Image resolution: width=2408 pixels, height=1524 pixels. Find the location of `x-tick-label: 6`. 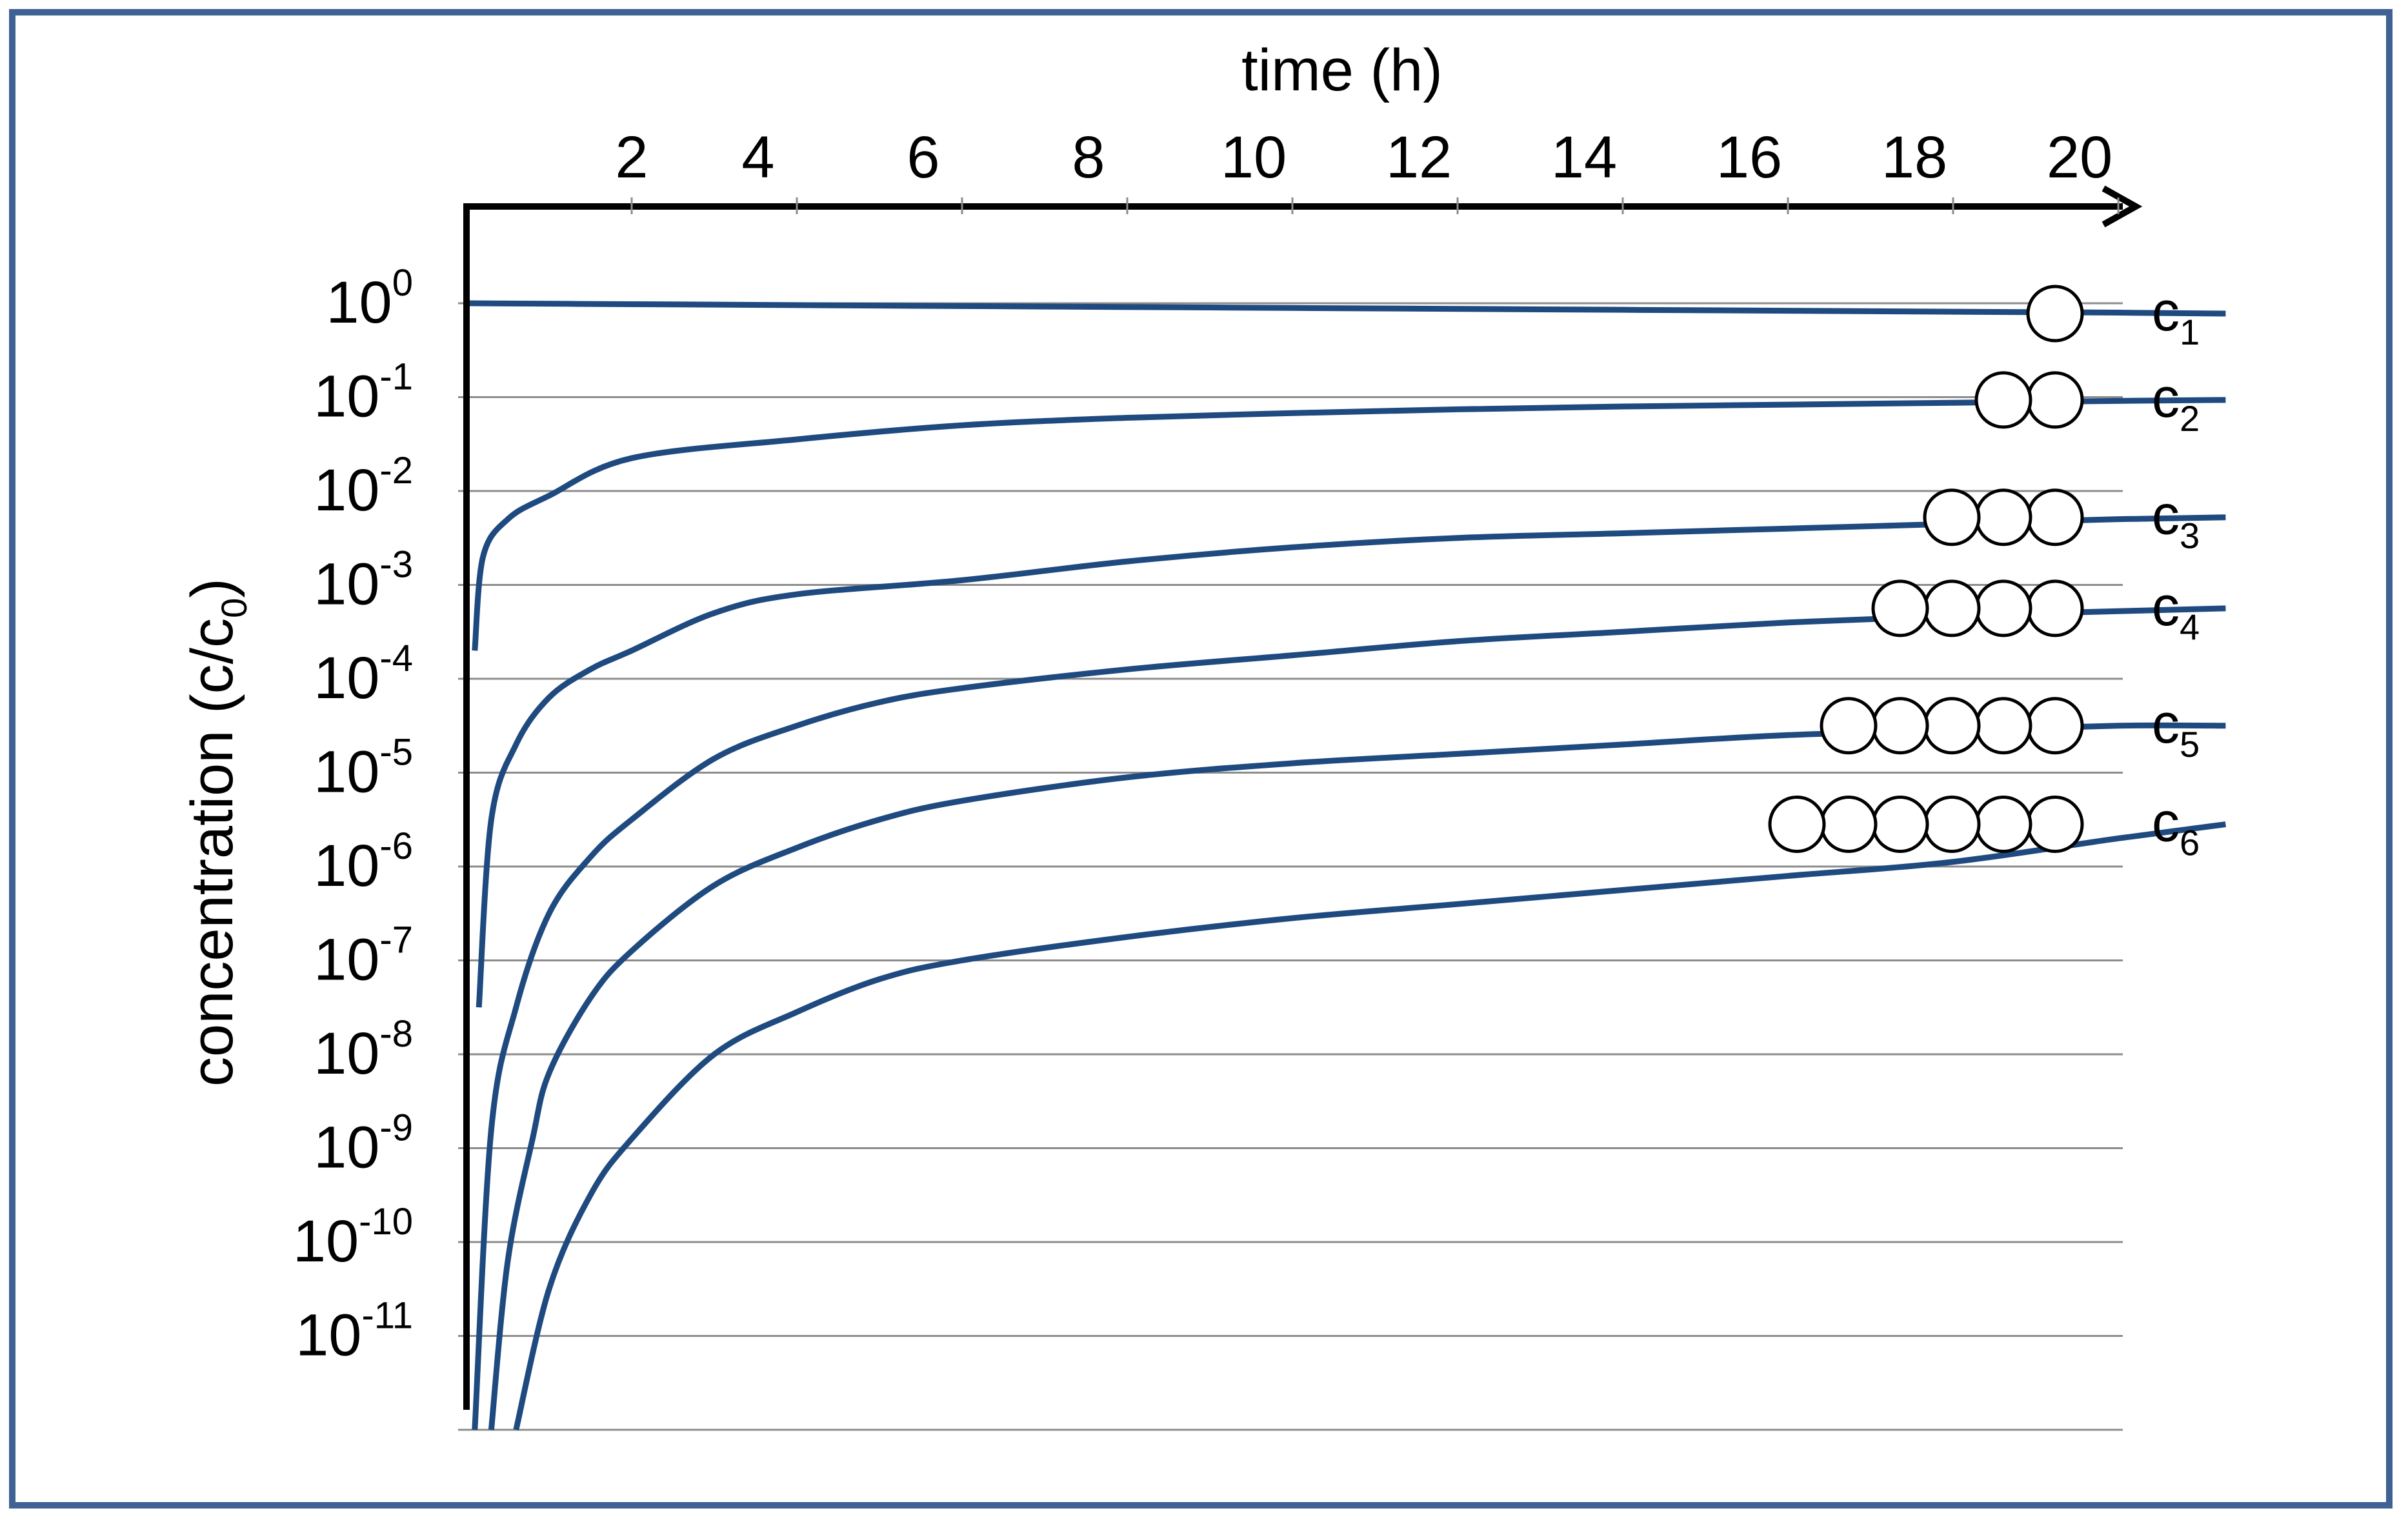

x-tick-label: 6 is located at coordinates (923, 157).